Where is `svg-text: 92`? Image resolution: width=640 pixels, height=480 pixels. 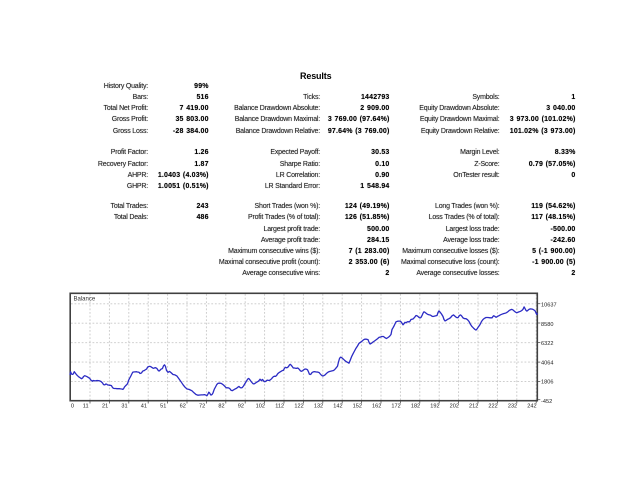
svg-text: 92 is located at coordinates (241, 407).